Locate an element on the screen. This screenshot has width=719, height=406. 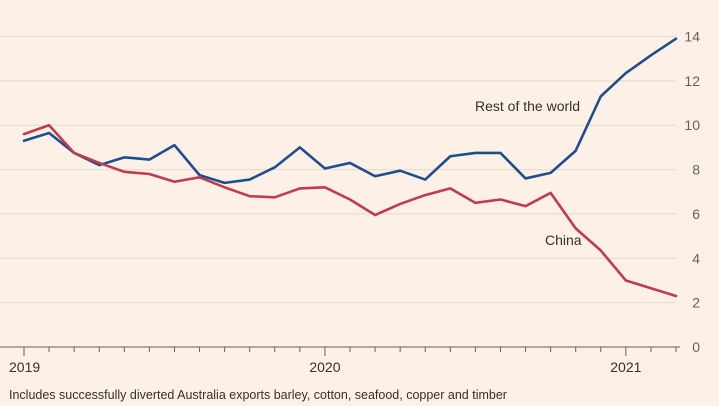
y-tick-label-0: 0 is located at coordinates (696, 347).